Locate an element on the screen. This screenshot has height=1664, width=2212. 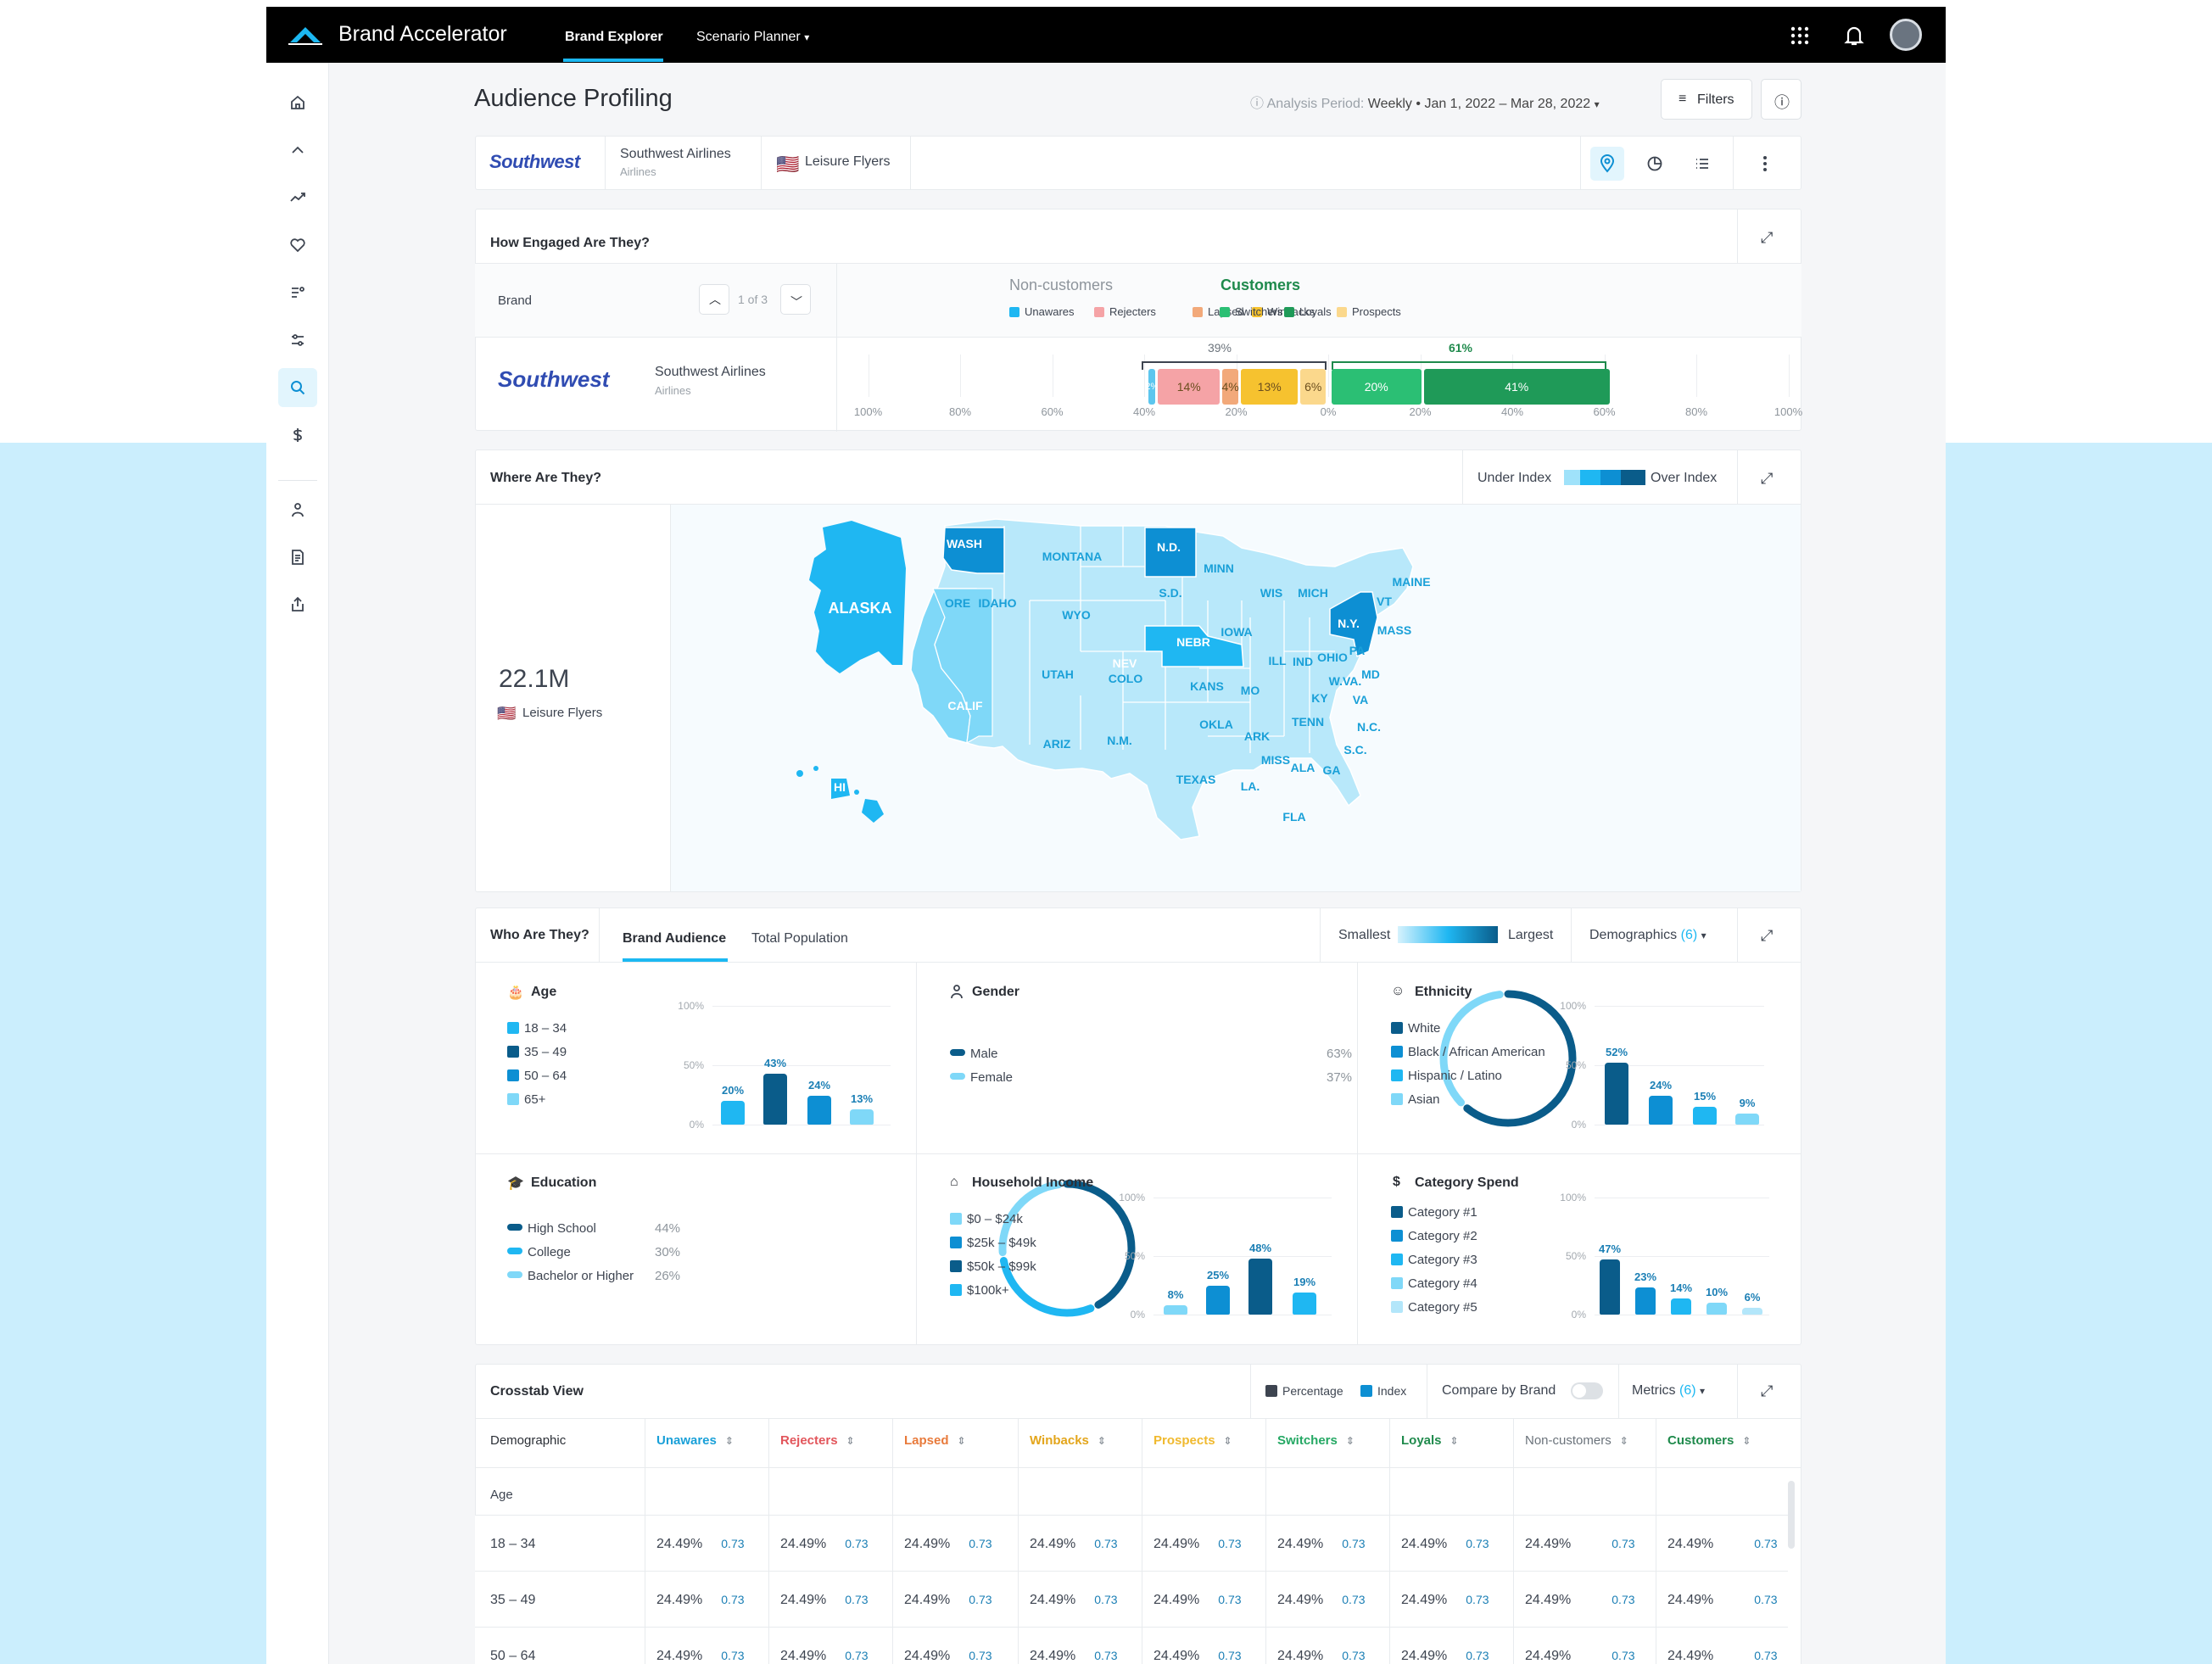
chart-view-button is located at coordinates (1655, 164).